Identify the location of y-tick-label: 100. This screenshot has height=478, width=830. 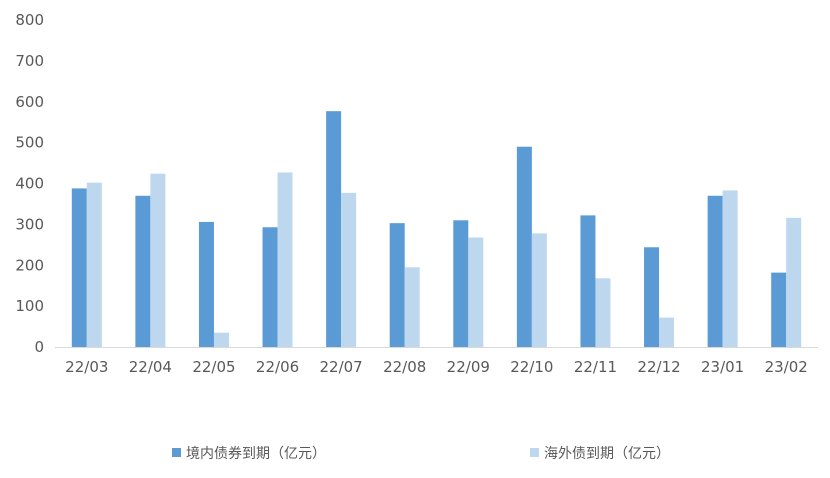
(29, 306).